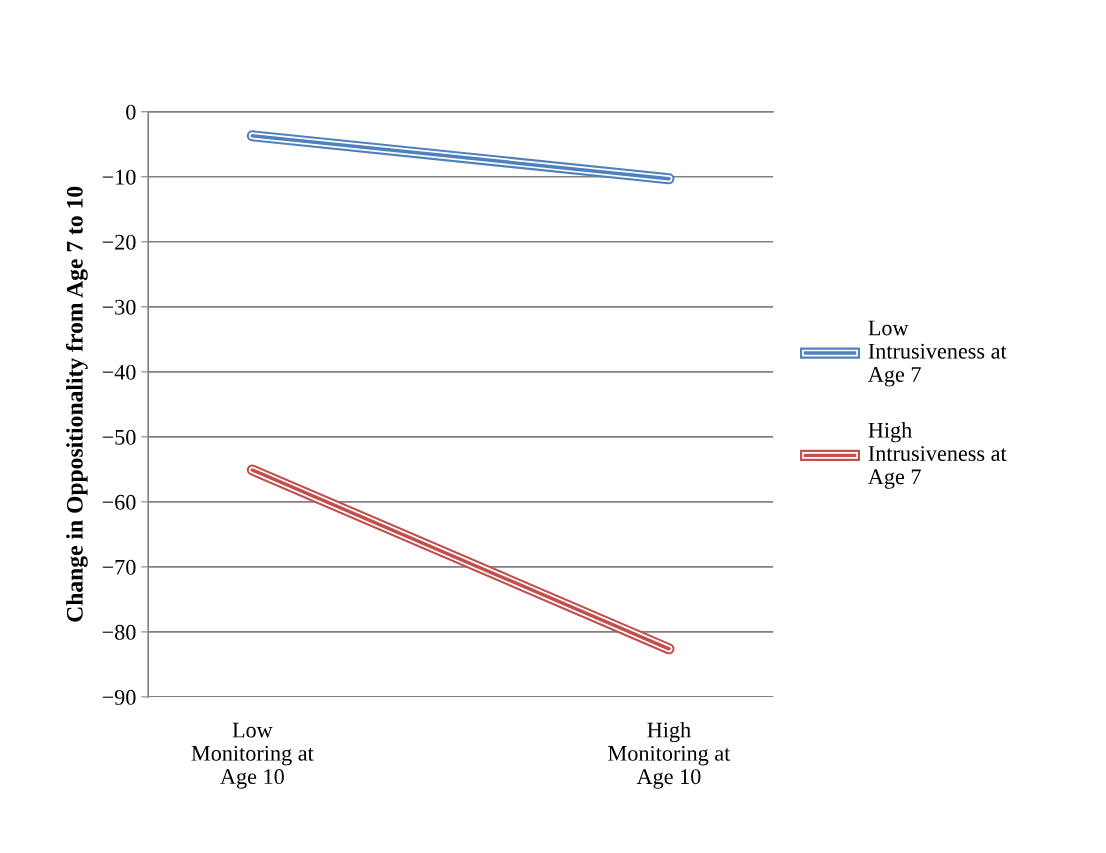 The width and height of the screenshot is (1106, 853). What do you see at coordinates (119, 632) in the screenshot?
I see `y-tick-label: −80` at bounding box center [119, 632].